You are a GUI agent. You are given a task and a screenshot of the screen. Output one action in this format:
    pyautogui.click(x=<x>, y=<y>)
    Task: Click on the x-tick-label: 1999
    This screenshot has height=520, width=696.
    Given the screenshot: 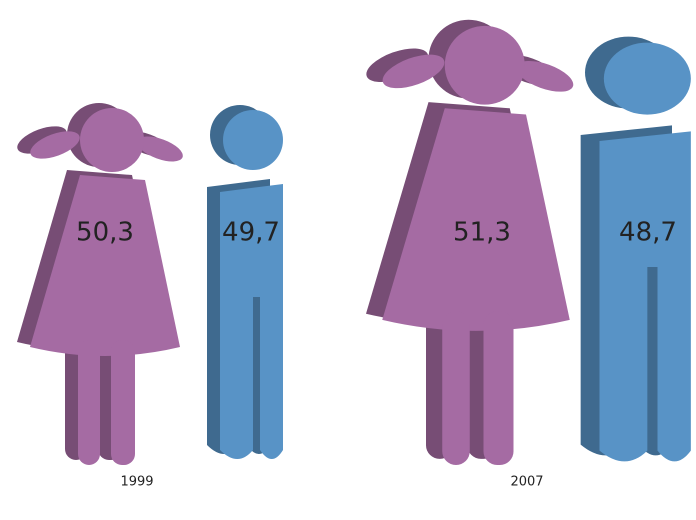 What is the action you would take?
    pyautogui.click(x=136, y=482)
    